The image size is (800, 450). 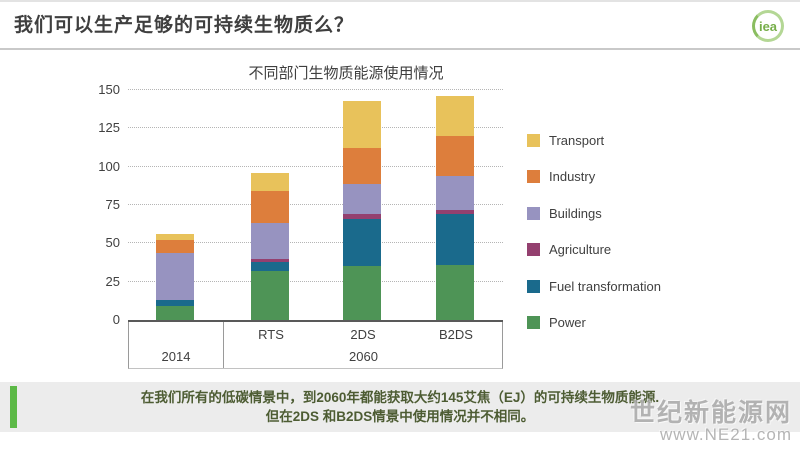 I want to click on bar-segment-2DS-industry, so click(x=362, y=166).